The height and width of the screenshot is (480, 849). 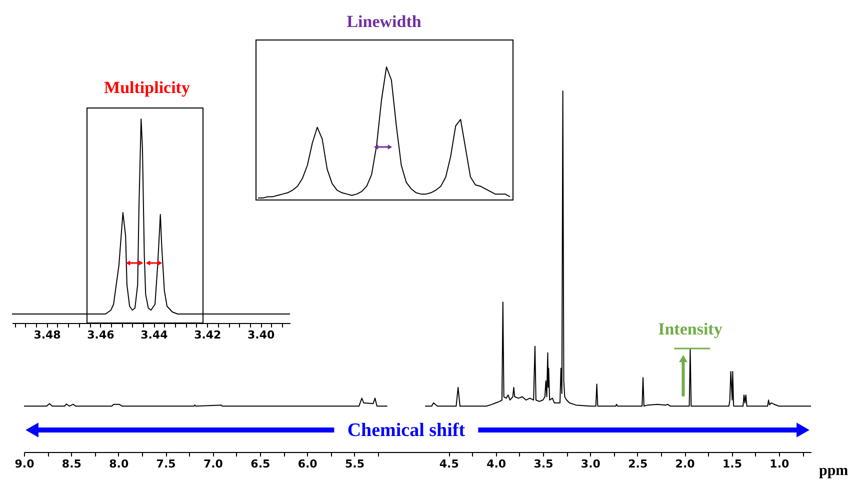 What do you see at coordinates (638, 464) in the screenshot?
I see `x-tick-label: 2.5` at bounding box center [638, 464].